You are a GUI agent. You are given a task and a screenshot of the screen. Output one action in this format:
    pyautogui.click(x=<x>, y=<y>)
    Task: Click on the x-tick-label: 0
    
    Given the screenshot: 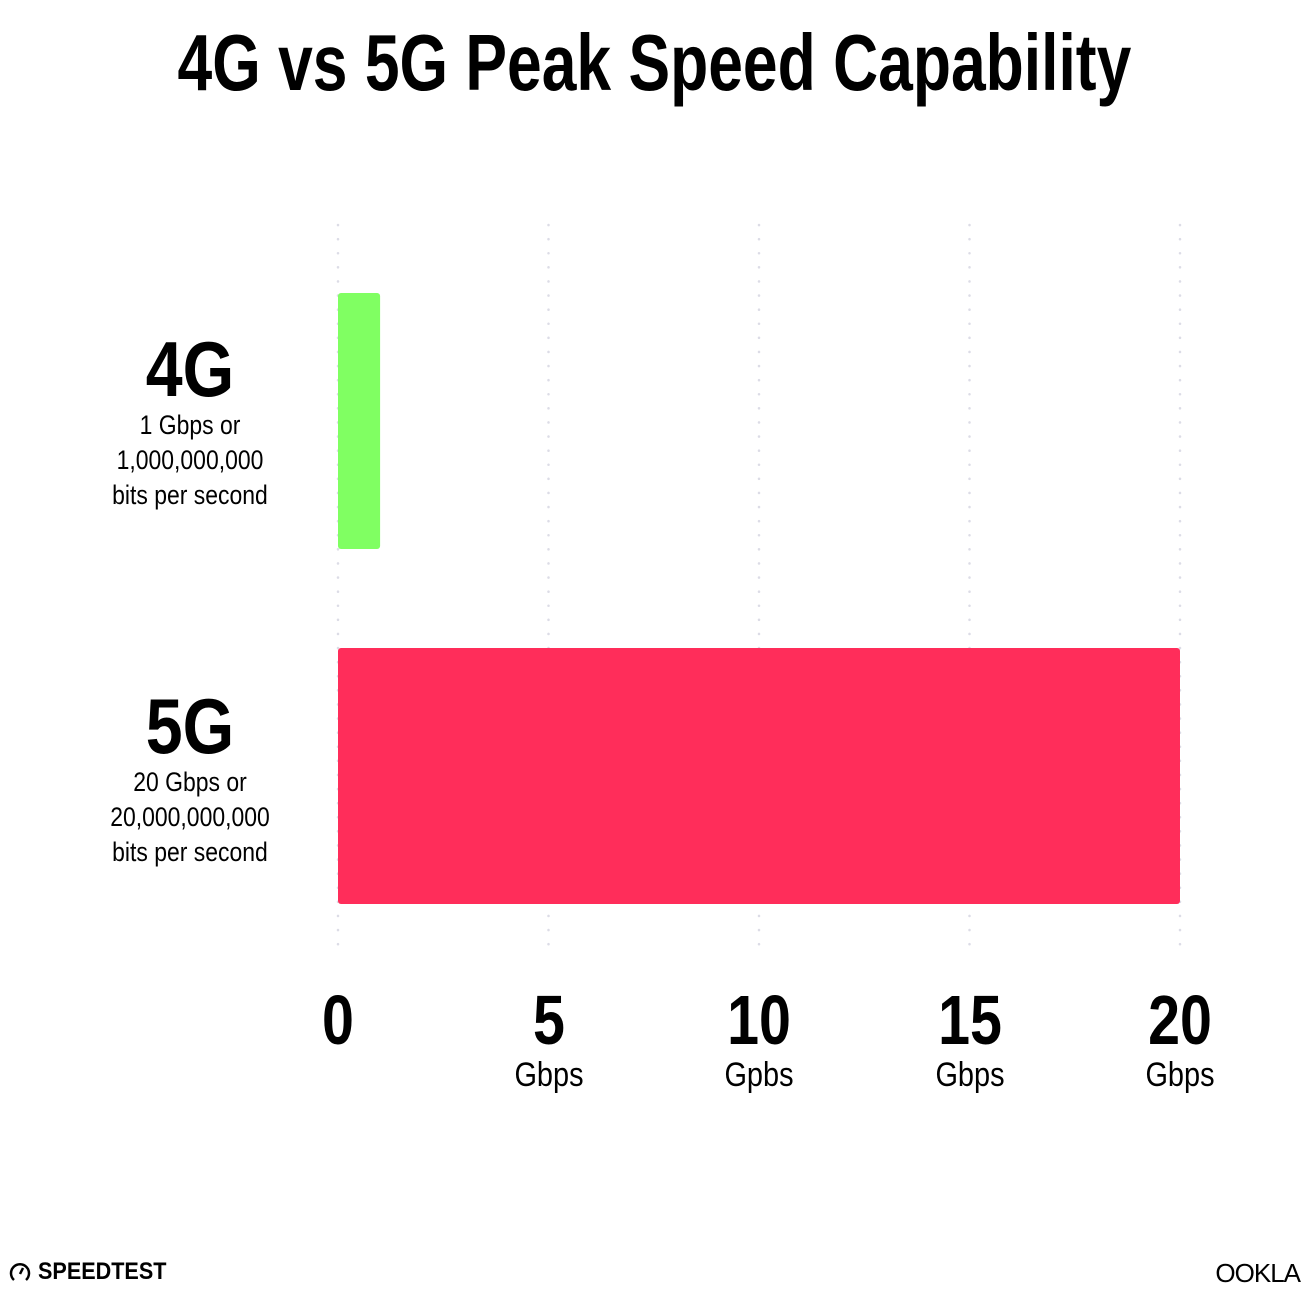 What is the action you would take?
    pyautogui.click(x=338, y=1020)
    